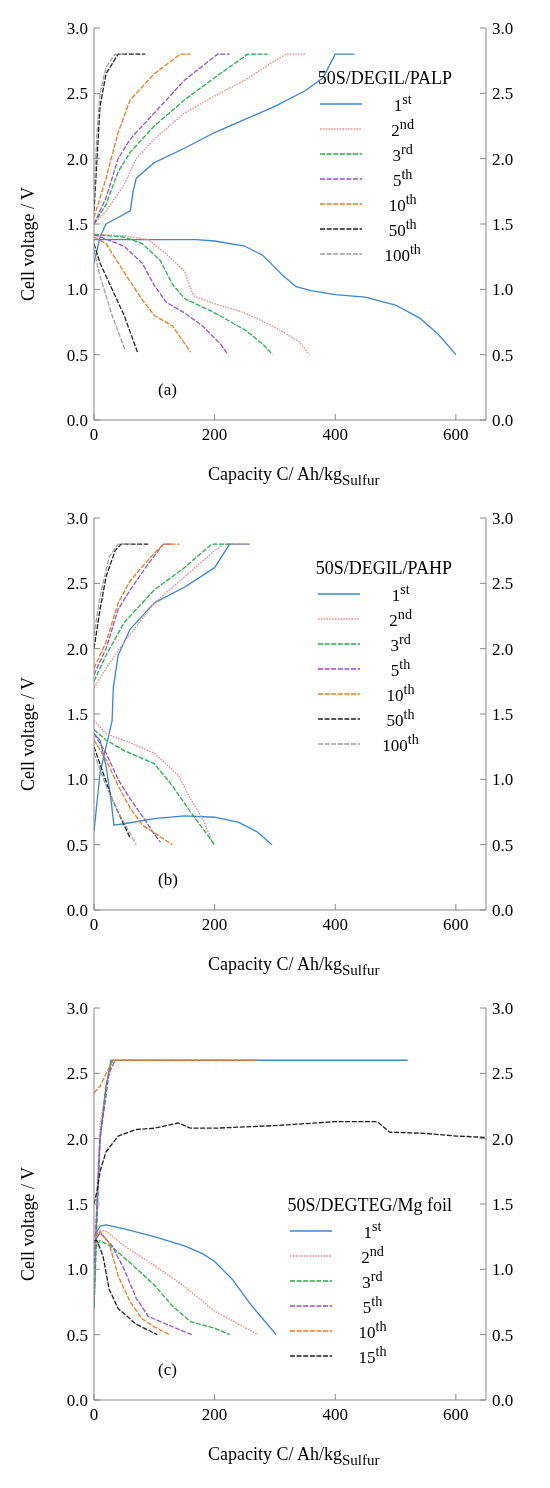  What do you see at coordinates (369, 1205) in the screenshot?
I see `legend-title: 50S/DEGTEG/Mg foil` at bounding box center [369, 1205].